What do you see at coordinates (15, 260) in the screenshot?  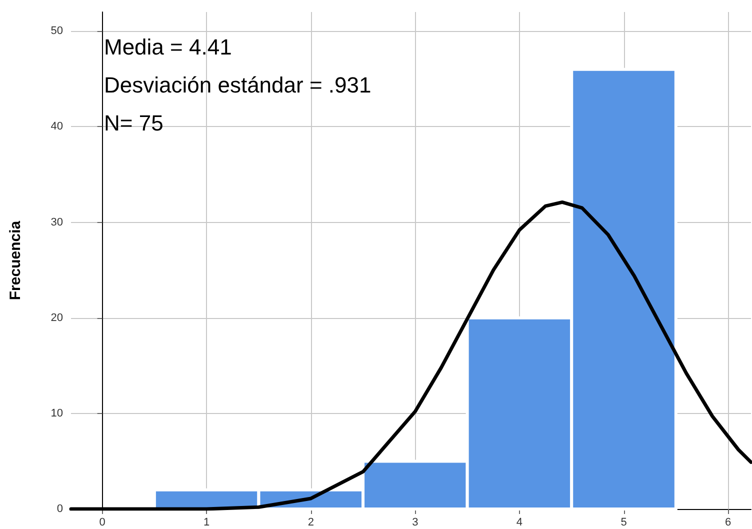 I see `y-axis-title: Frecuencia` at bounding box center [15, 260].